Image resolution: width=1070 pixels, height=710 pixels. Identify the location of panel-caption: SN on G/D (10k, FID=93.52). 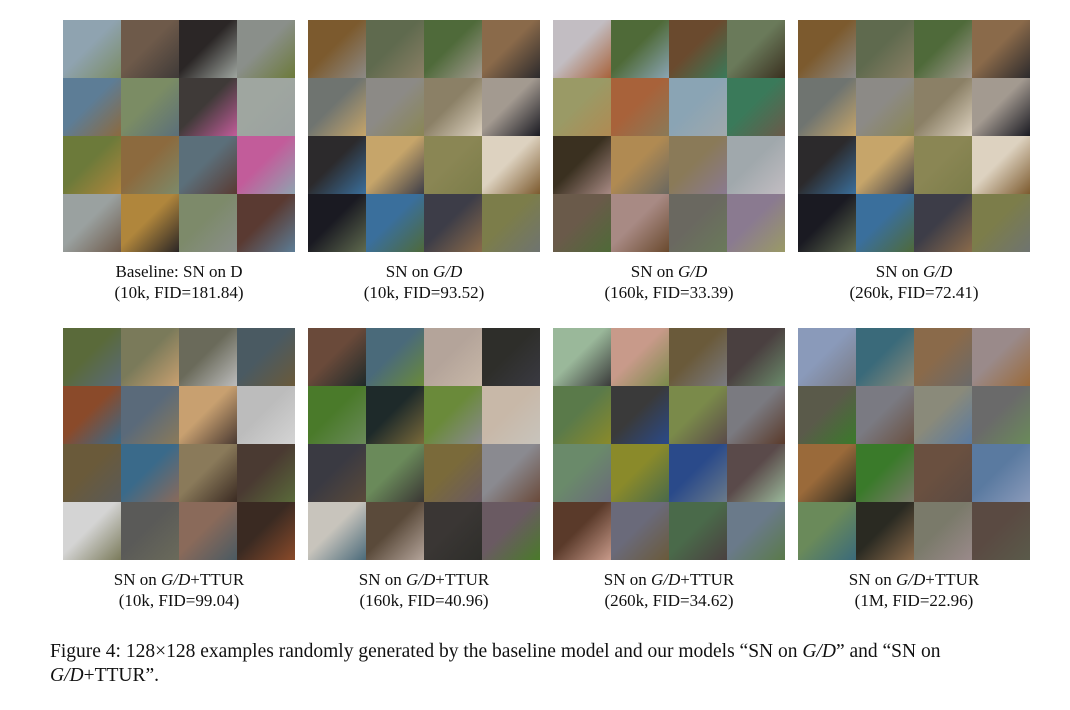
(424, 282).